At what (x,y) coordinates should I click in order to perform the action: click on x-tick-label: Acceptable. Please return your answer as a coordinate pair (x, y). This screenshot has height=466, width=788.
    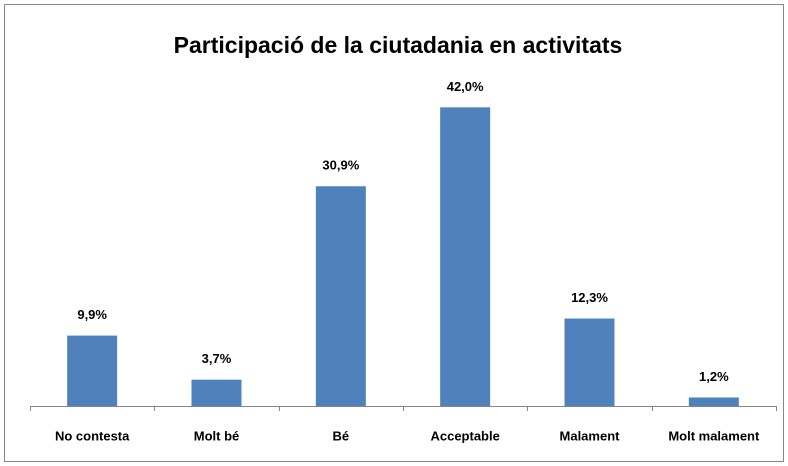
    Looking at the image, I should click on (464, 435).